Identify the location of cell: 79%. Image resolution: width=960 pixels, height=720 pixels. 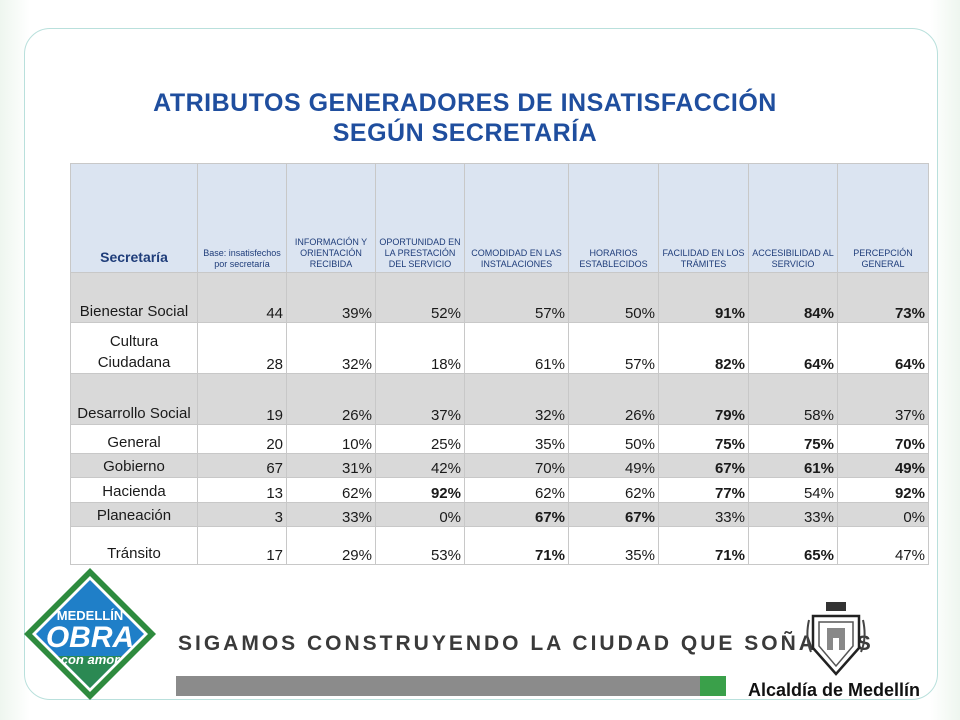
(703, 399).